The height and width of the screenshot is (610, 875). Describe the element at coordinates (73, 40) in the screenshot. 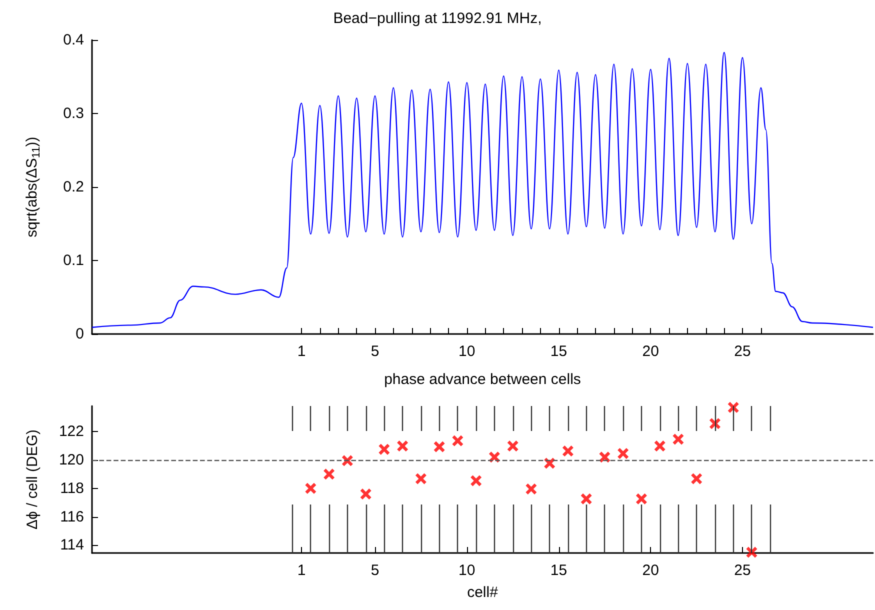

I see `y-tick-label: 0.4` at that location.